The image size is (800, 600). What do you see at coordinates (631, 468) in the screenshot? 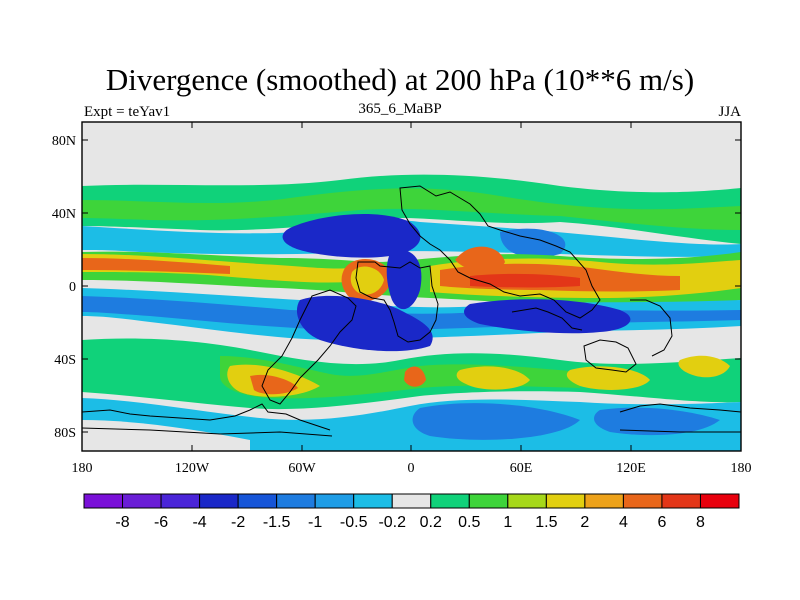
I see `x-tick-label: 120E` at bounding box center [631, 468].